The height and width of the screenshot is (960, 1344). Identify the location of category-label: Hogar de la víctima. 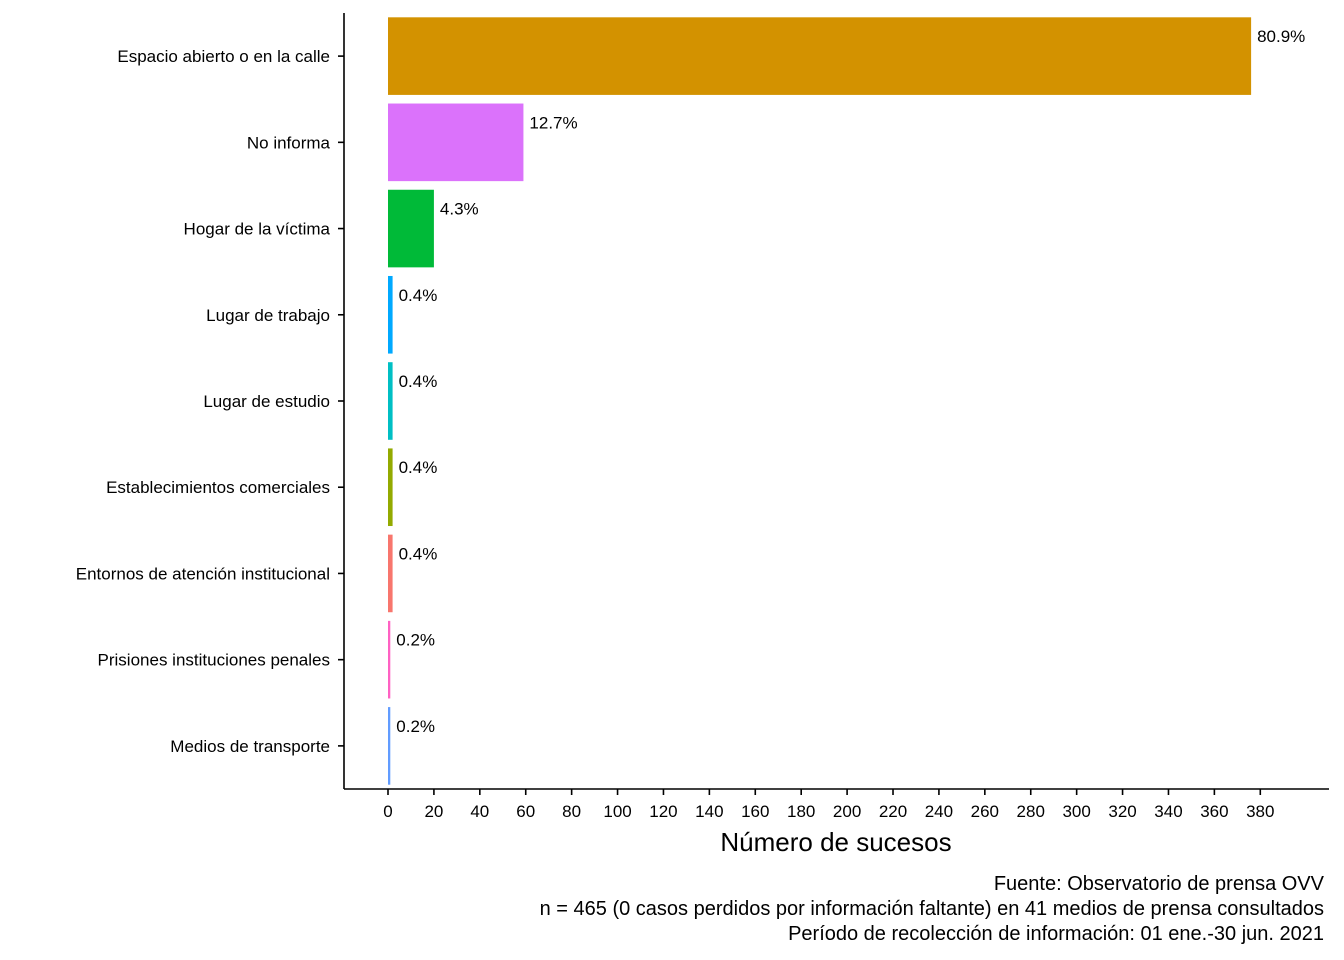
(257, 229).